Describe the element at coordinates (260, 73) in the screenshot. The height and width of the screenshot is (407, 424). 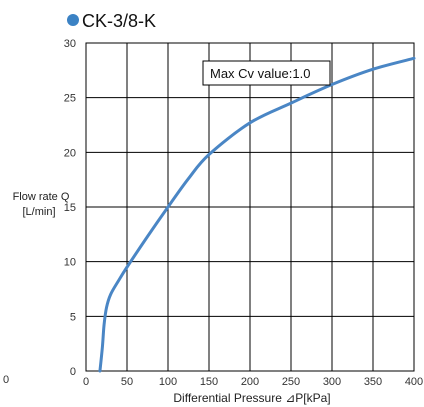
I see `annotation-text: Max Cv value:1.0` at that location.